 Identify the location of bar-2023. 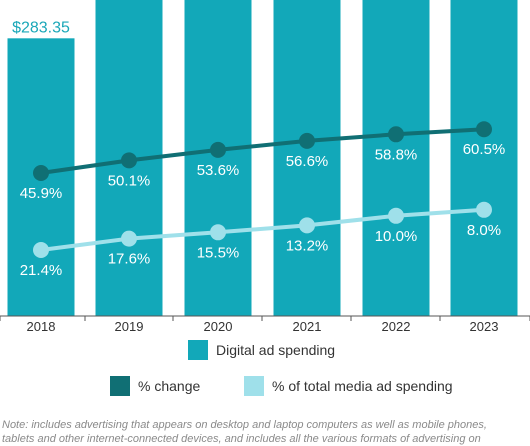
(484, 158).